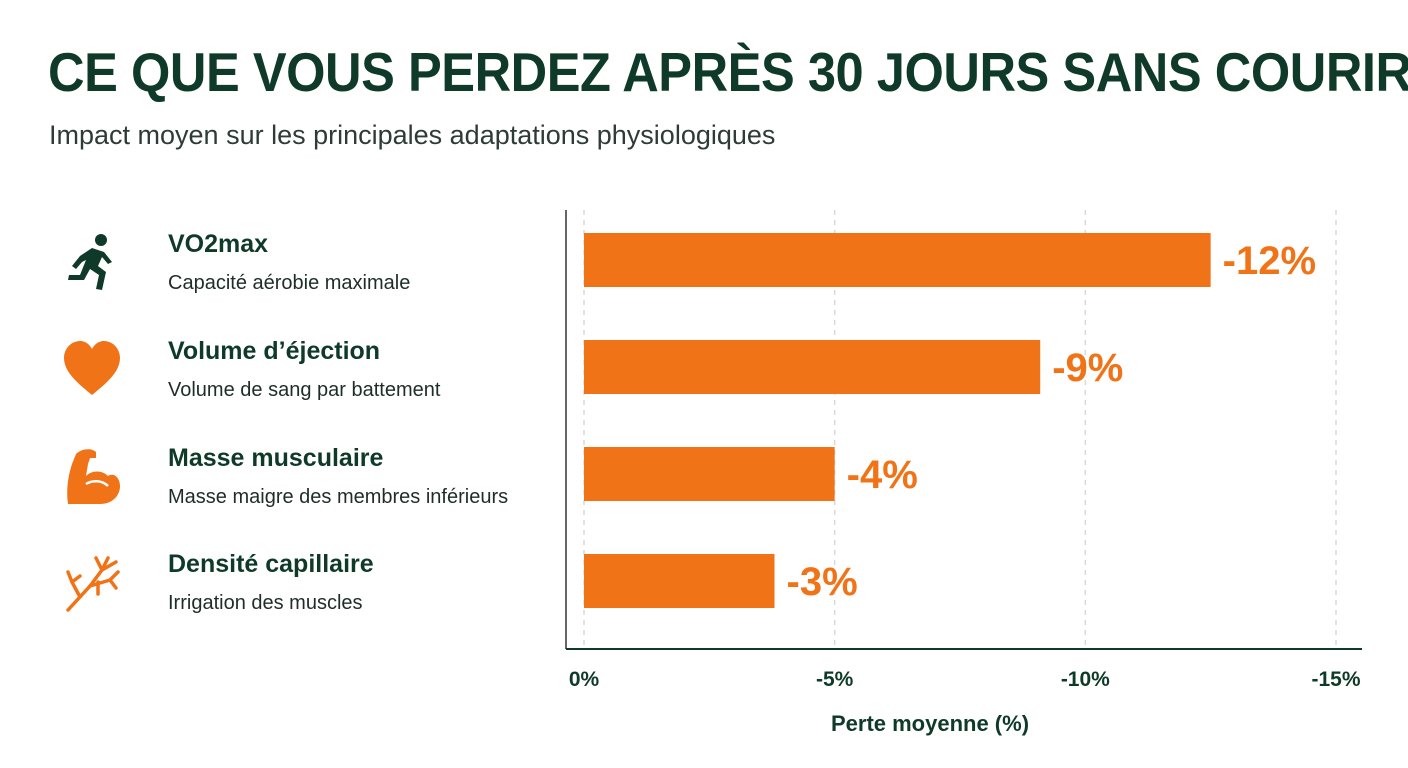 The width and height of the screenshot is (1408, 768). I want to click on data-label: -3%, so click(822, 582).